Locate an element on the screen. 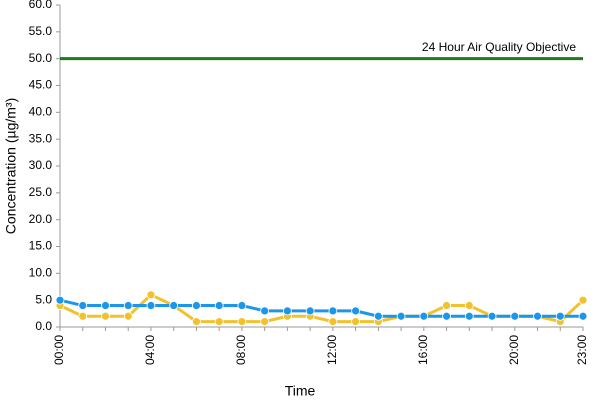 The height and width of the screenshot is (400, 600). y-tick-label: 35.0 is located at coordinates (41, 138).